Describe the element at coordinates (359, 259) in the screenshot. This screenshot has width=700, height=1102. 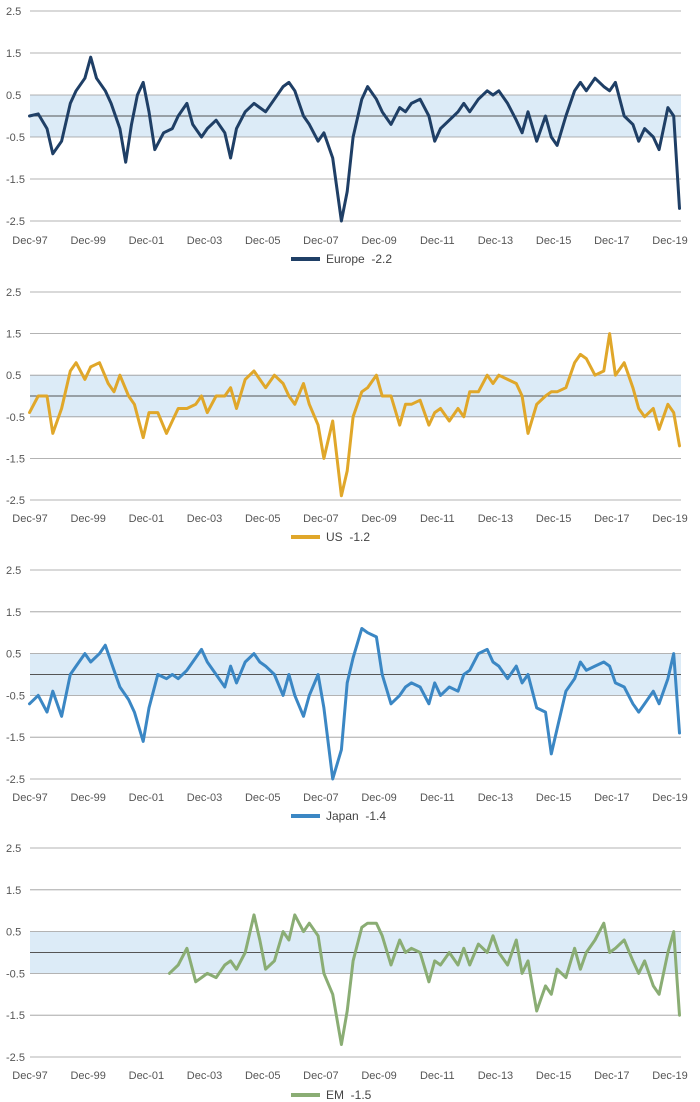
I see `legend-label: Europe -2.2` at that location.